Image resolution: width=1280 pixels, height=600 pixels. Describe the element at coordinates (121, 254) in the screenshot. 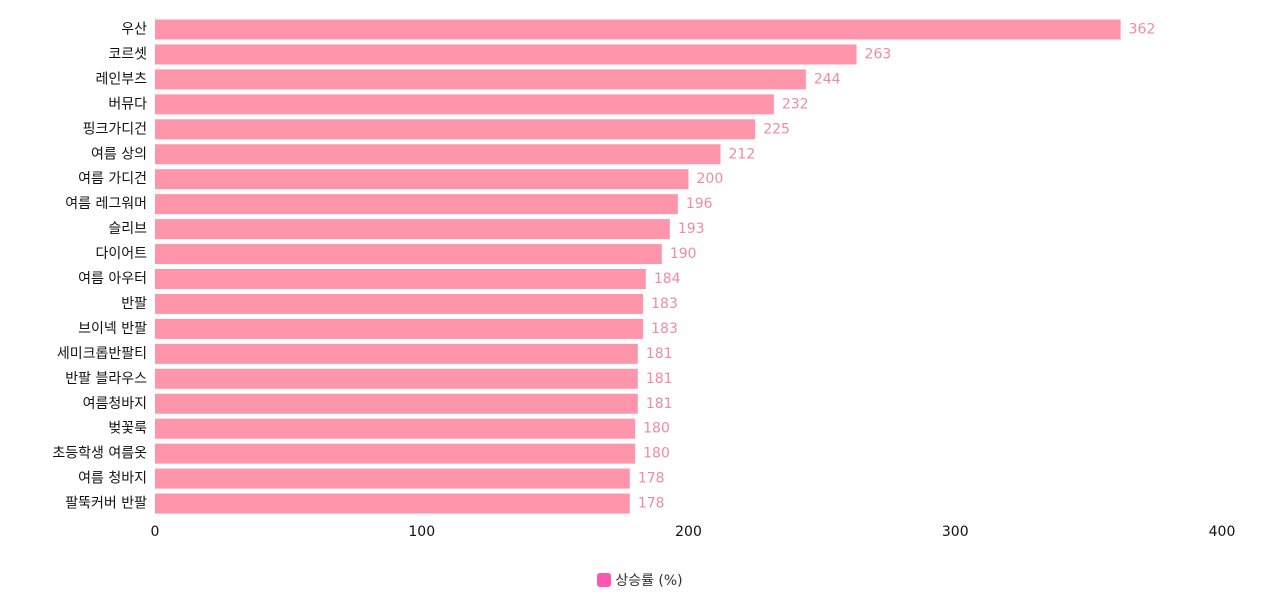

I see `category-label: 다이어트` at that location.